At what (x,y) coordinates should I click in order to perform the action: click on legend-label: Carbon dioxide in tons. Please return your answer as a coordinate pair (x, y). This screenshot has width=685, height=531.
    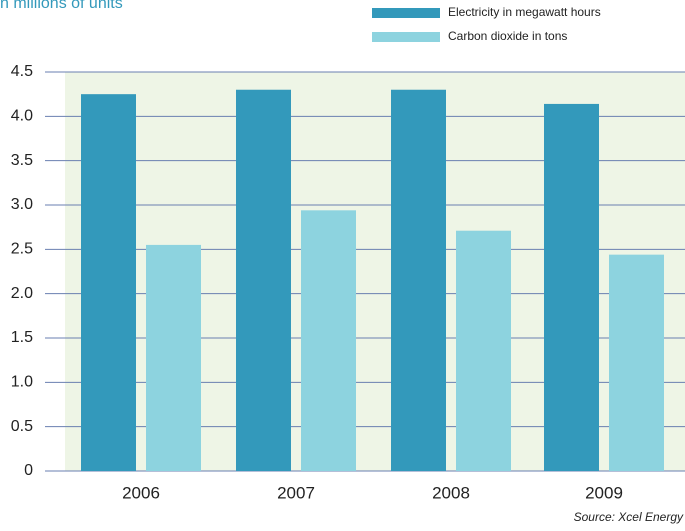
    Looking at the image, I should click on (507, 36).